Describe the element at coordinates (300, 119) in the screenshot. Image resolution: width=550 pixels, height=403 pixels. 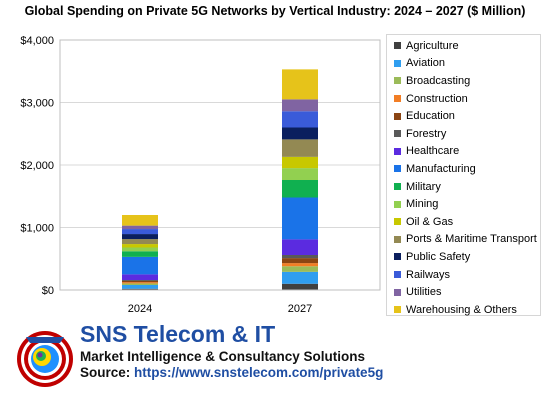
I see `bar-segment-railways-2027` at that location.